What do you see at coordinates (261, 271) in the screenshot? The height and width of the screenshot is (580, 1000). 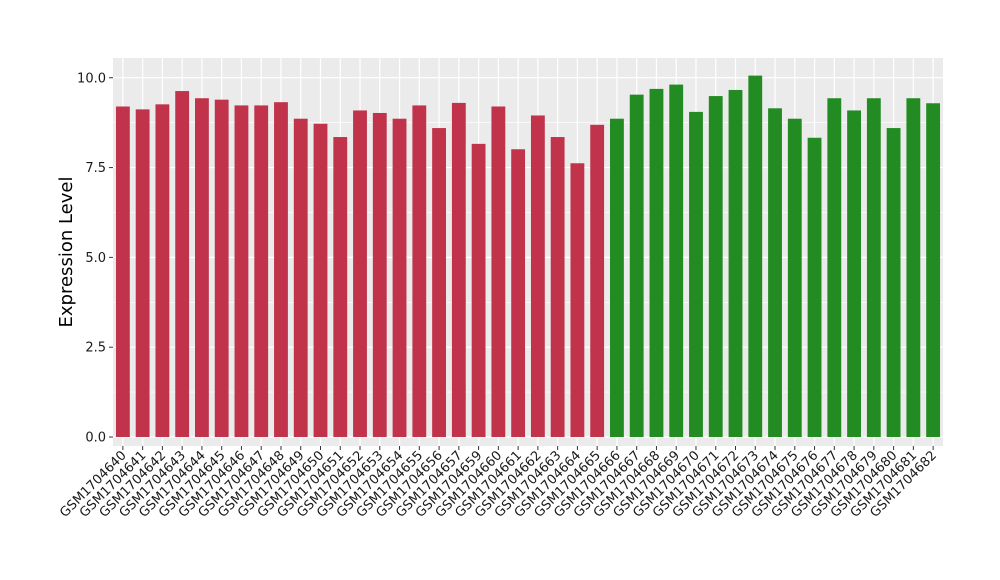 I see `bar-GSM1704647` at bounding box center [261, 271].